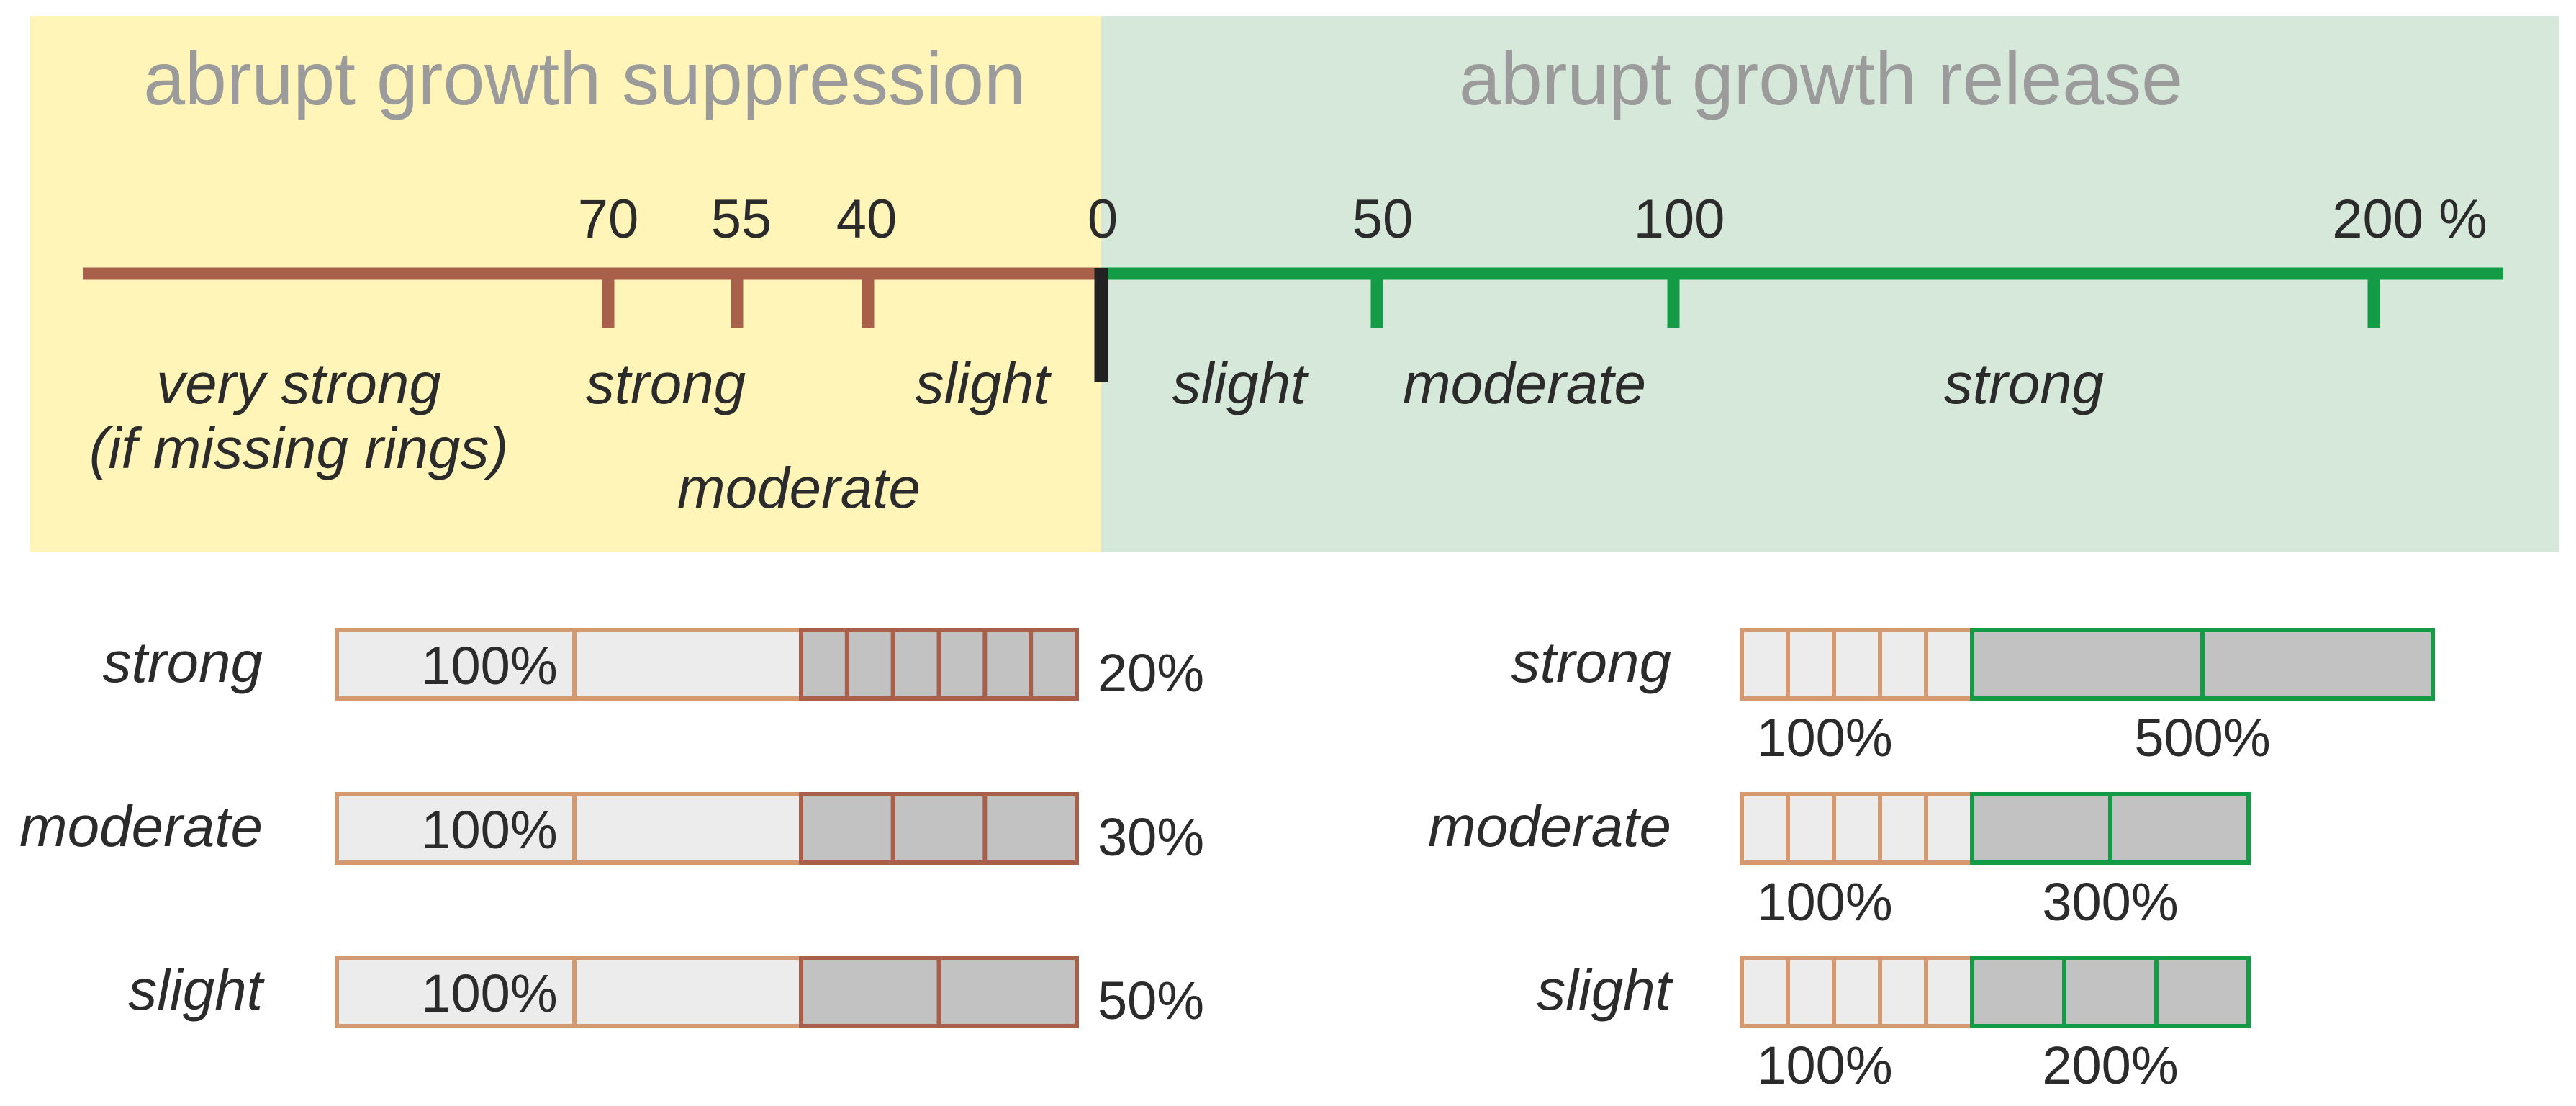  What do you see at coordinates (2024, 383) in the screenshot?
I see `category-release-strong: strong` at bounding box center [2024, 383].